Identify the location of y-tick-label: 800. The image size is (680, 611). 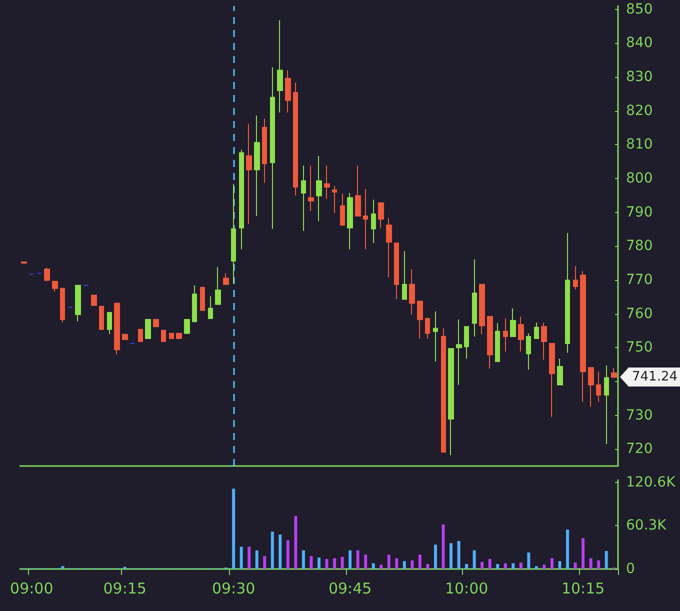
(639, 178).